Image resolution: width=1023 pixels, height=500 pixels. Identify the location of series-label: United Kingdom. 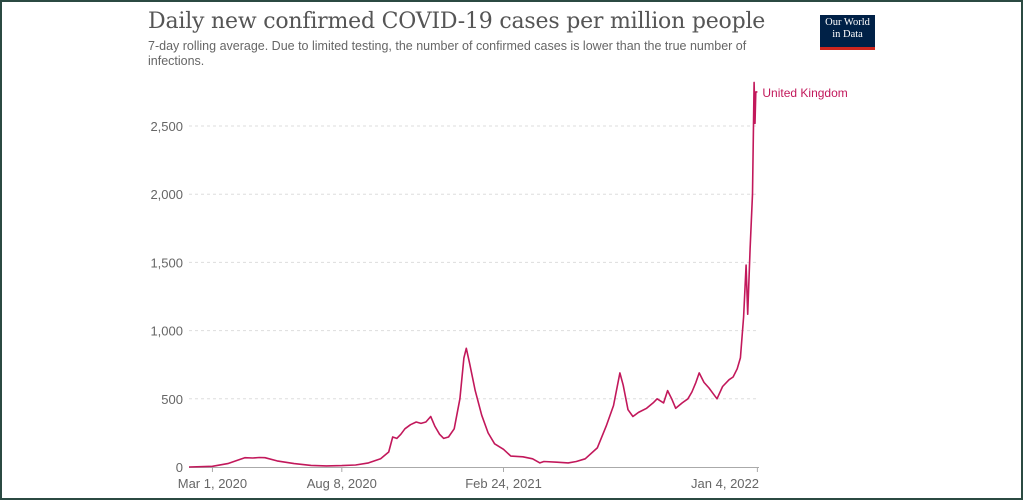
(804, 93).